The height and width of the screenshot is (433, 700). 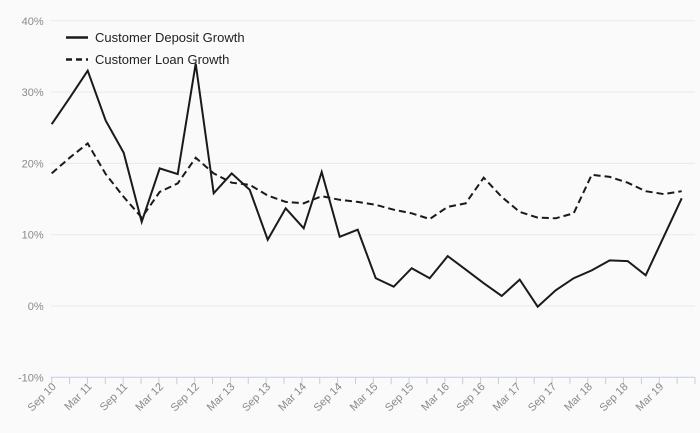 I want to click on y-axis-label: 20%, so click(x=33, y=164).